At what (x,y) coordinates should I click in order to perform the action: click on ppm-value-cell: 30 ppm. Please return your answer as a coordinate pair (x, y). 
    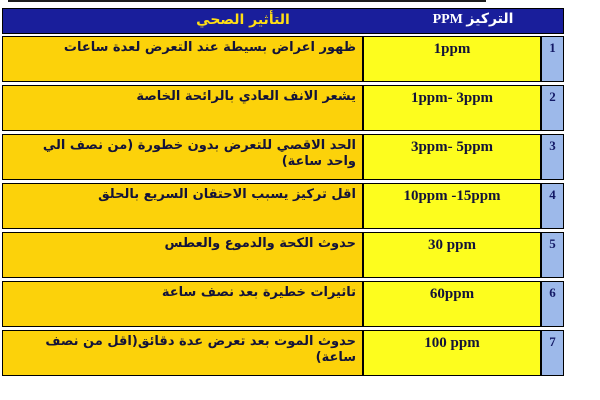
    Looking at the image, I should click on (452, 255).